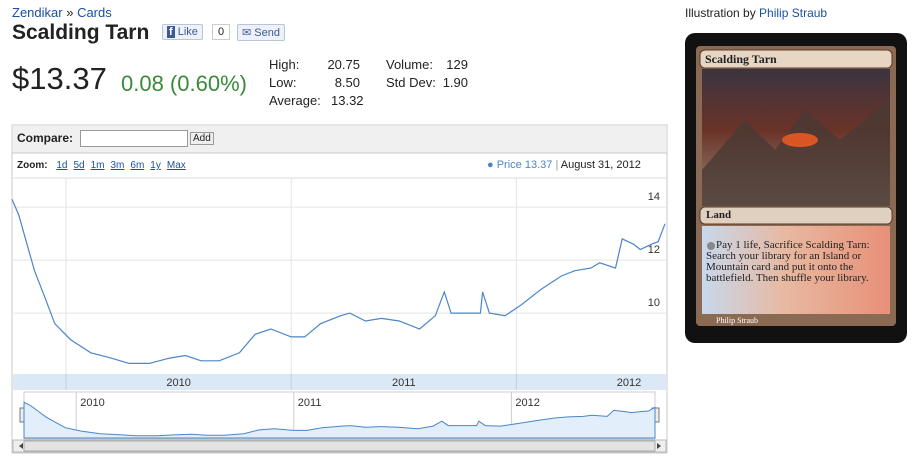  Describe the element at coordinates (720, 13) in the screenshot. I see `credit-prefix: Illustration by` at that location.